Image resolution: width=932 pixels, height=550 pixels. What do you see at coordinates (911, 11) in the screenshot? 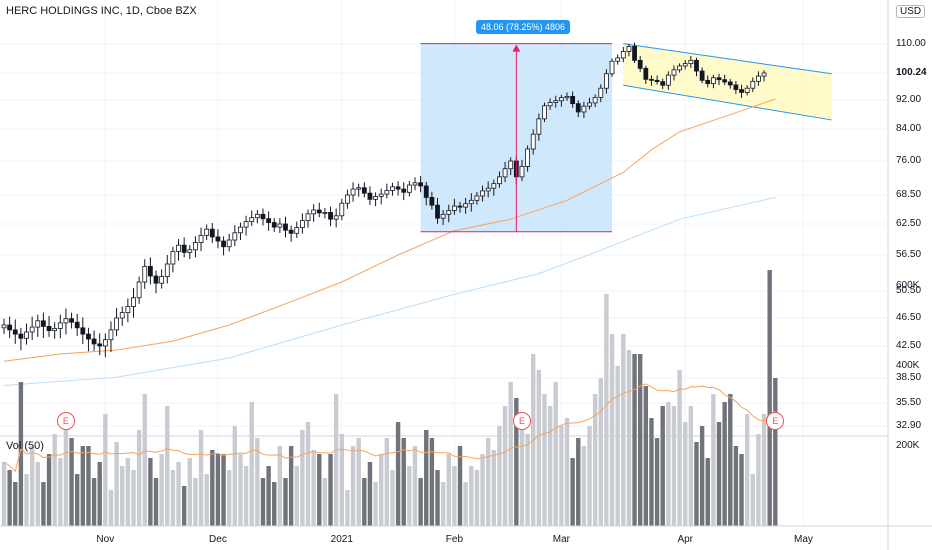
I see `currency-button: USD` at bounding box center [911, 11].